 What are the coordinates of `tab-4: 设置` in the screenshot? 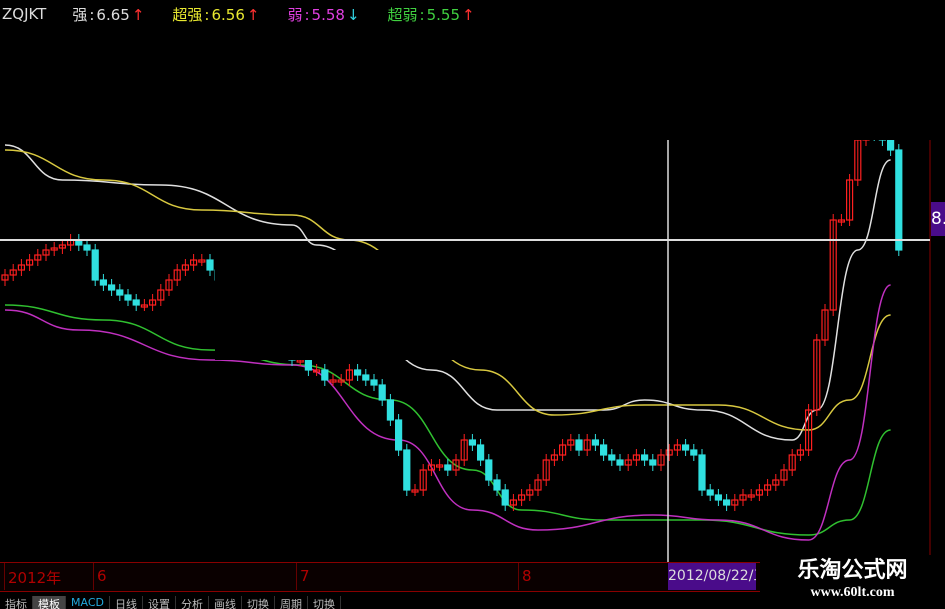 It's located at (159, 602).